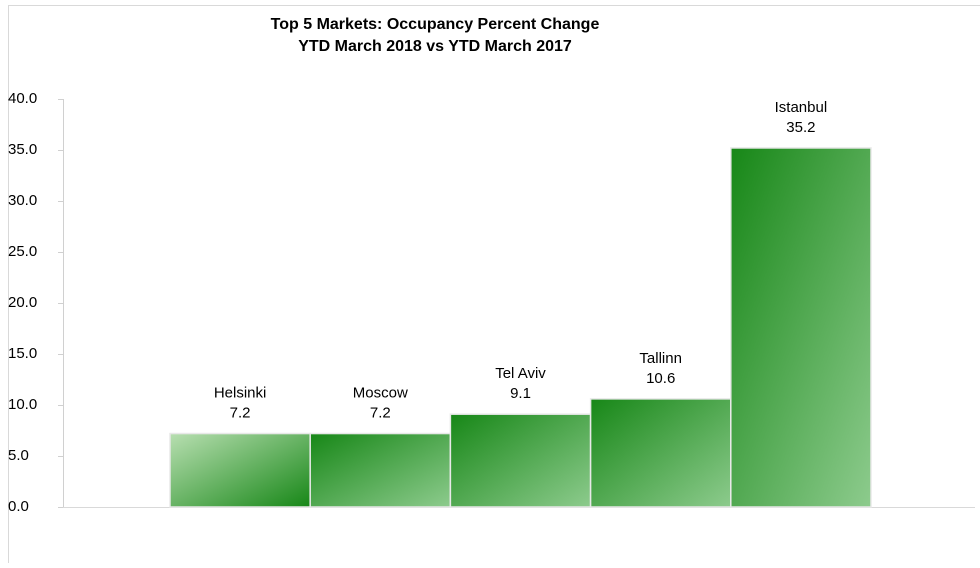 The height and width of the screenshot is (568, 980). What do you see at coordinates (520, 373) in the screenshot?
I see `data-category-label: Tel Aviv` at bounding box center [520, 373].